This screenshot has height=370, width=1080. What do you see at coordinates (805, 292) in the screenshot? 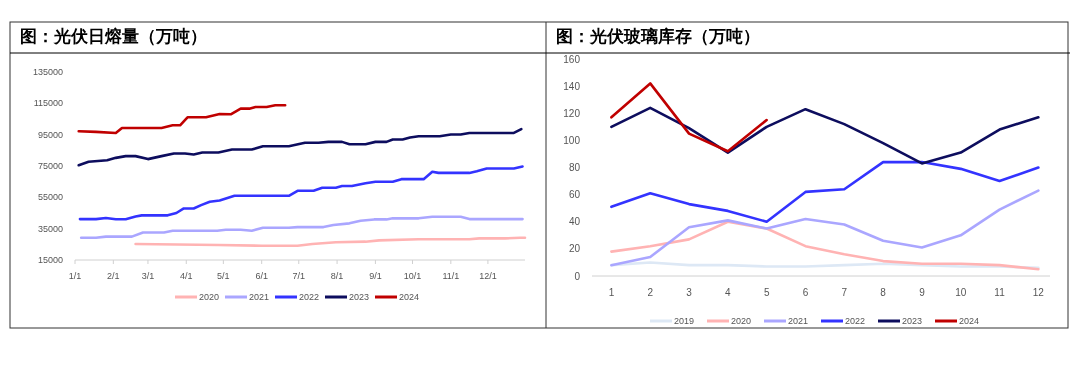
I see `x-tick-label: 6` at bounding box center [805, 292].